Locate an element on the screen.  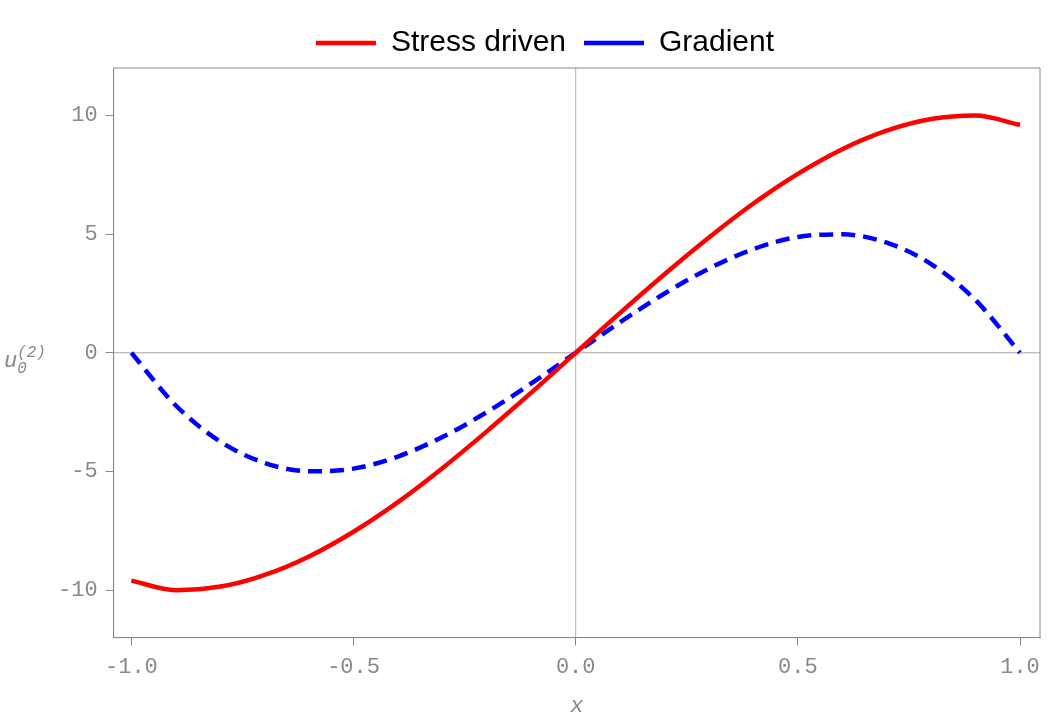
y-tick-label: 0 is located at coordinates (91, 353).